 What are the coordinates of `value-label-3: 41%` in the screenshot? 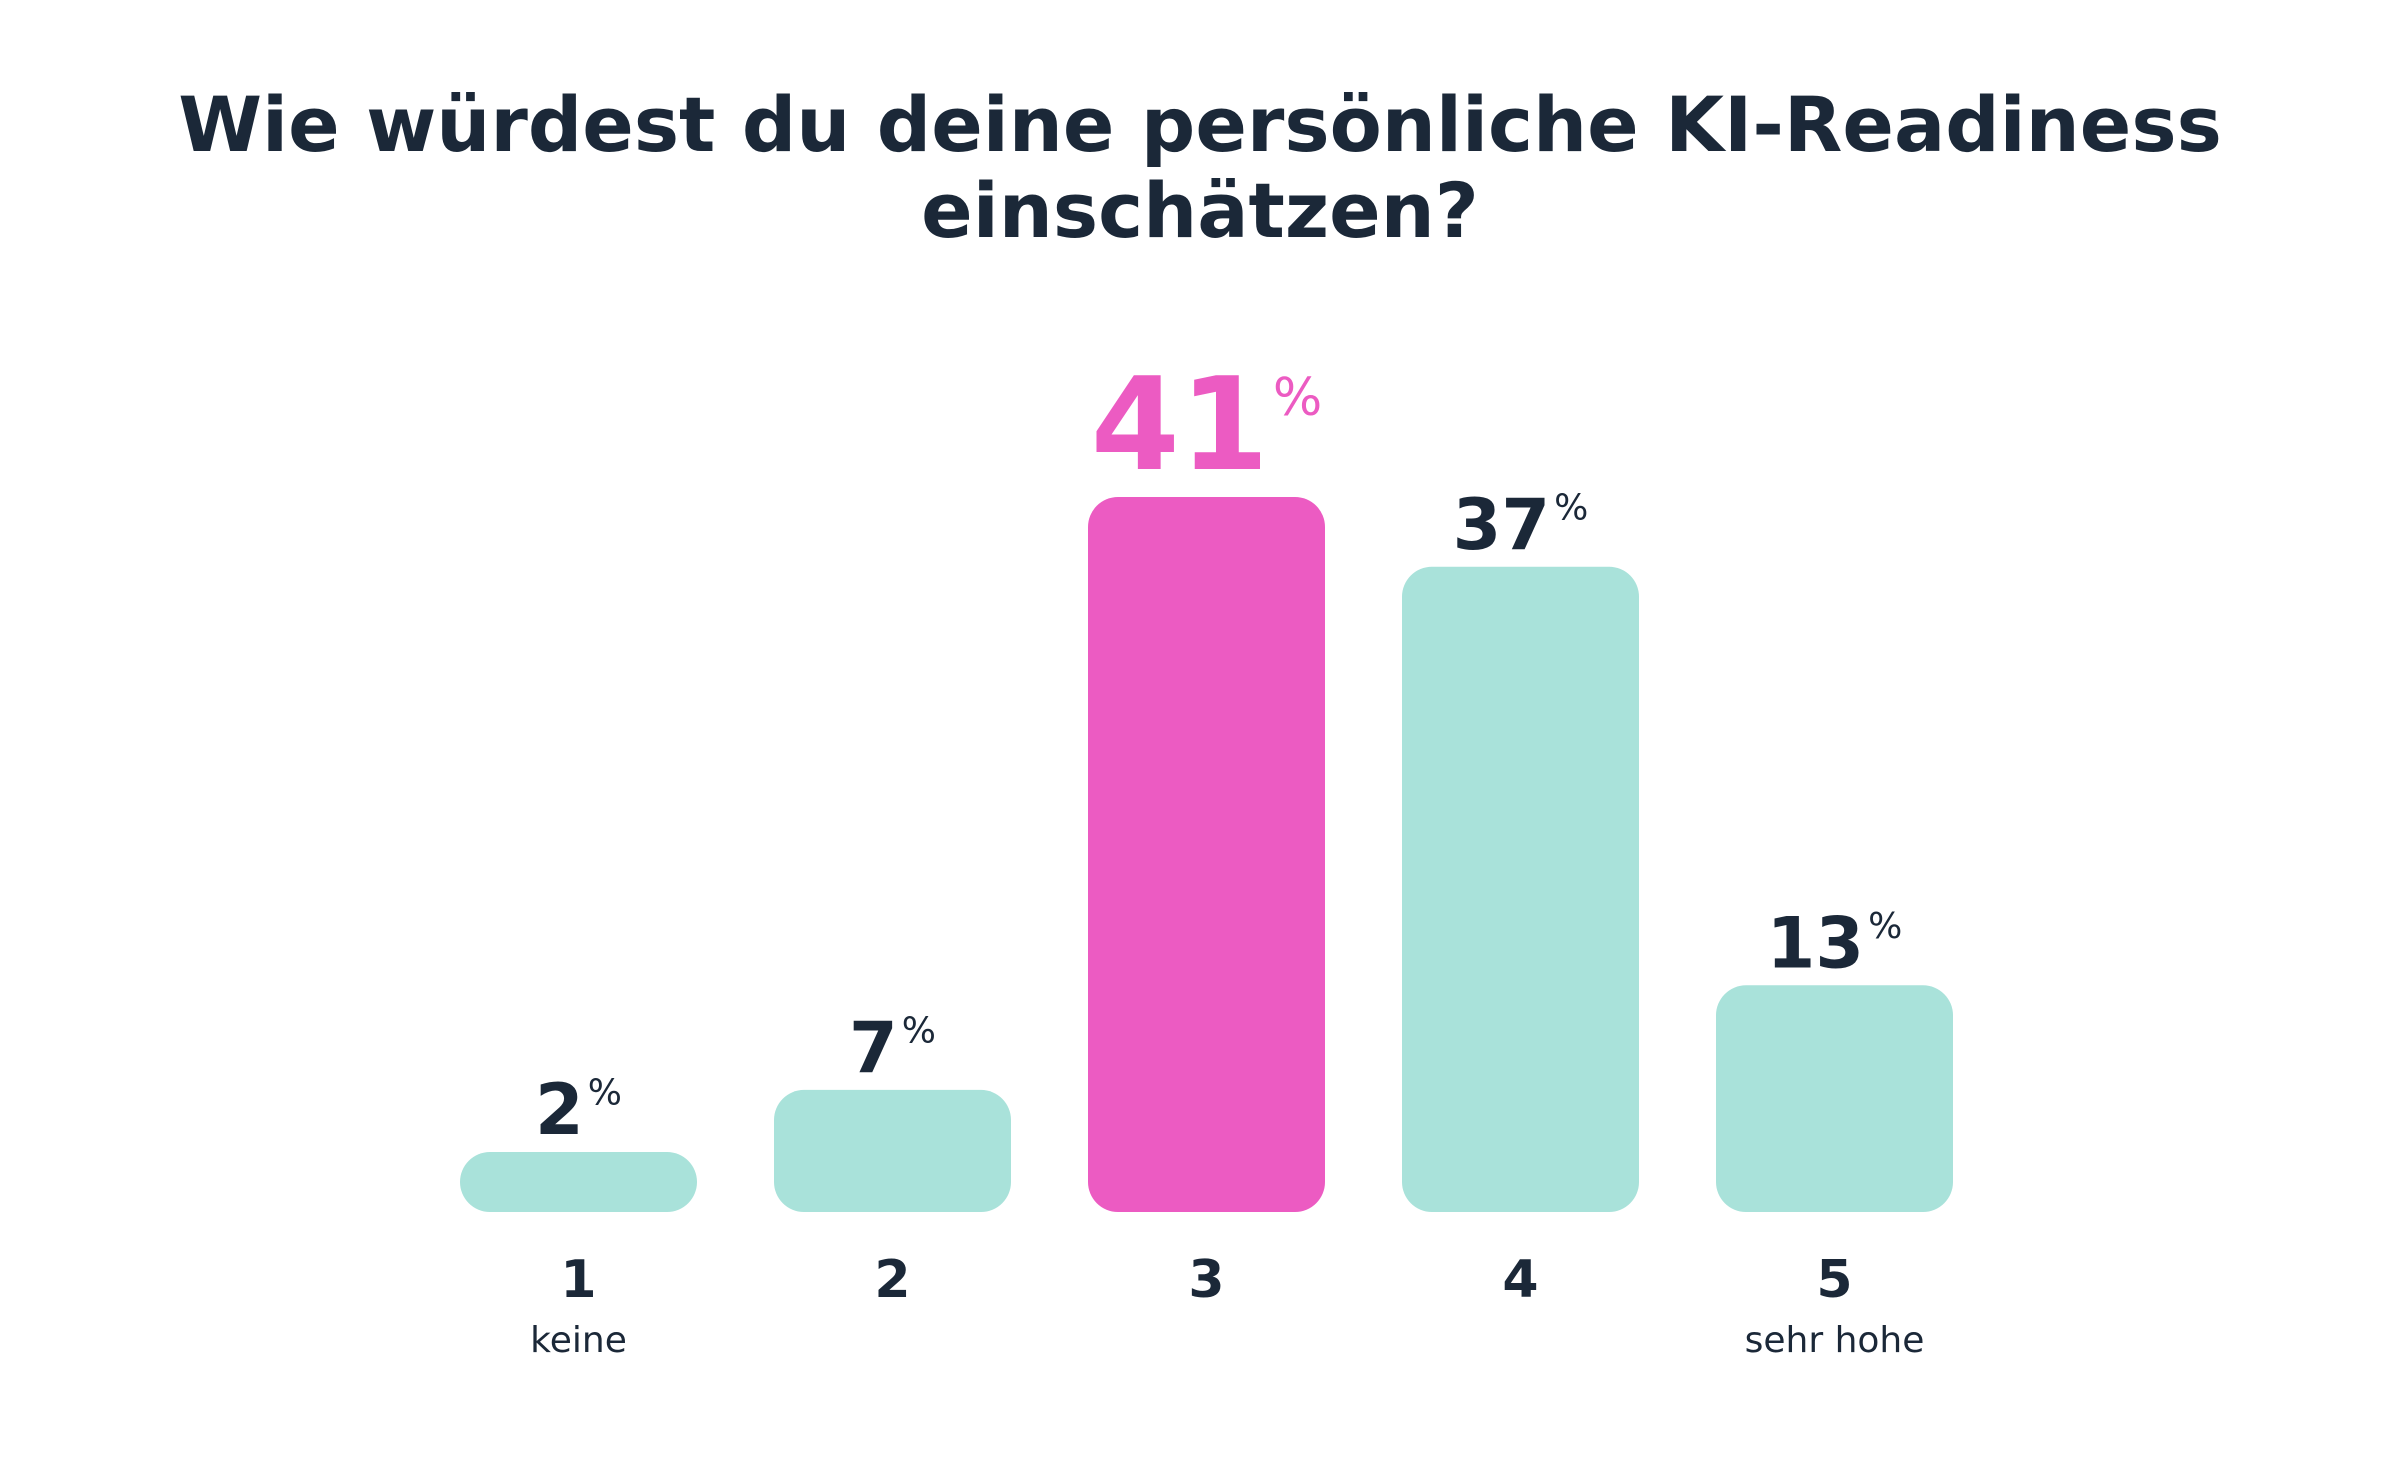 It's located at (1207, 425).